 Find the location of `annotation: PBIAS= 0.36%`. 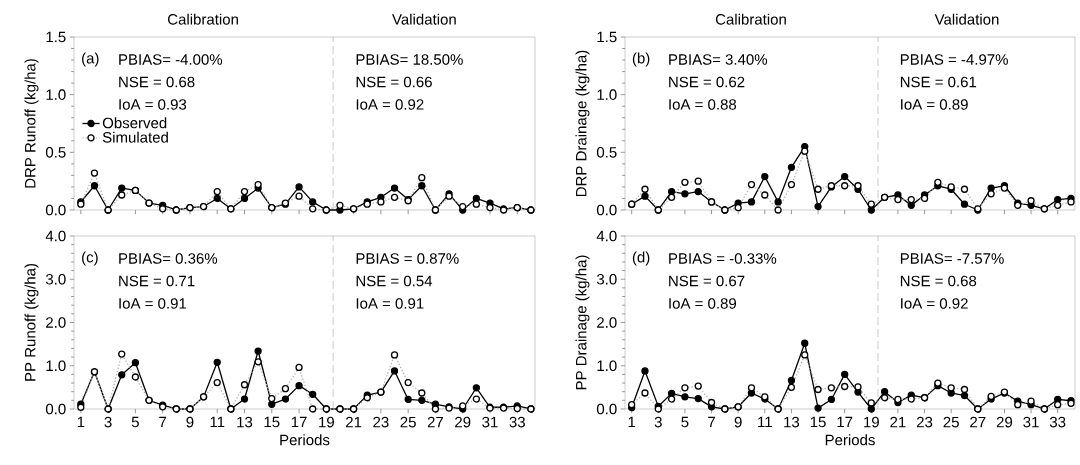

annotation: PBIAS= 0.36% is located at coordinates (168, 258).